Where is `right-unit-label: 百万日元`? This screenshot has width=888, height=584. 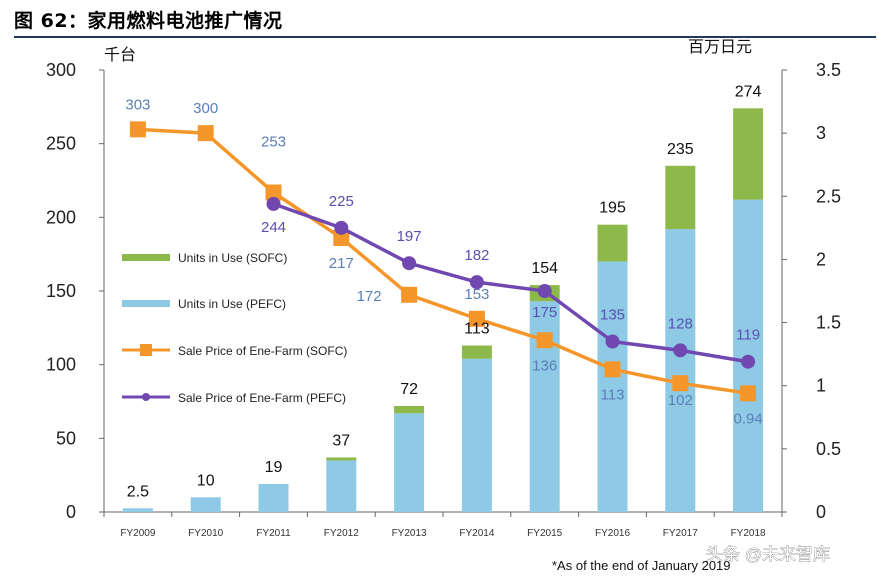
right-unit-label: 百万日元 is located at coordinates (720, 47).